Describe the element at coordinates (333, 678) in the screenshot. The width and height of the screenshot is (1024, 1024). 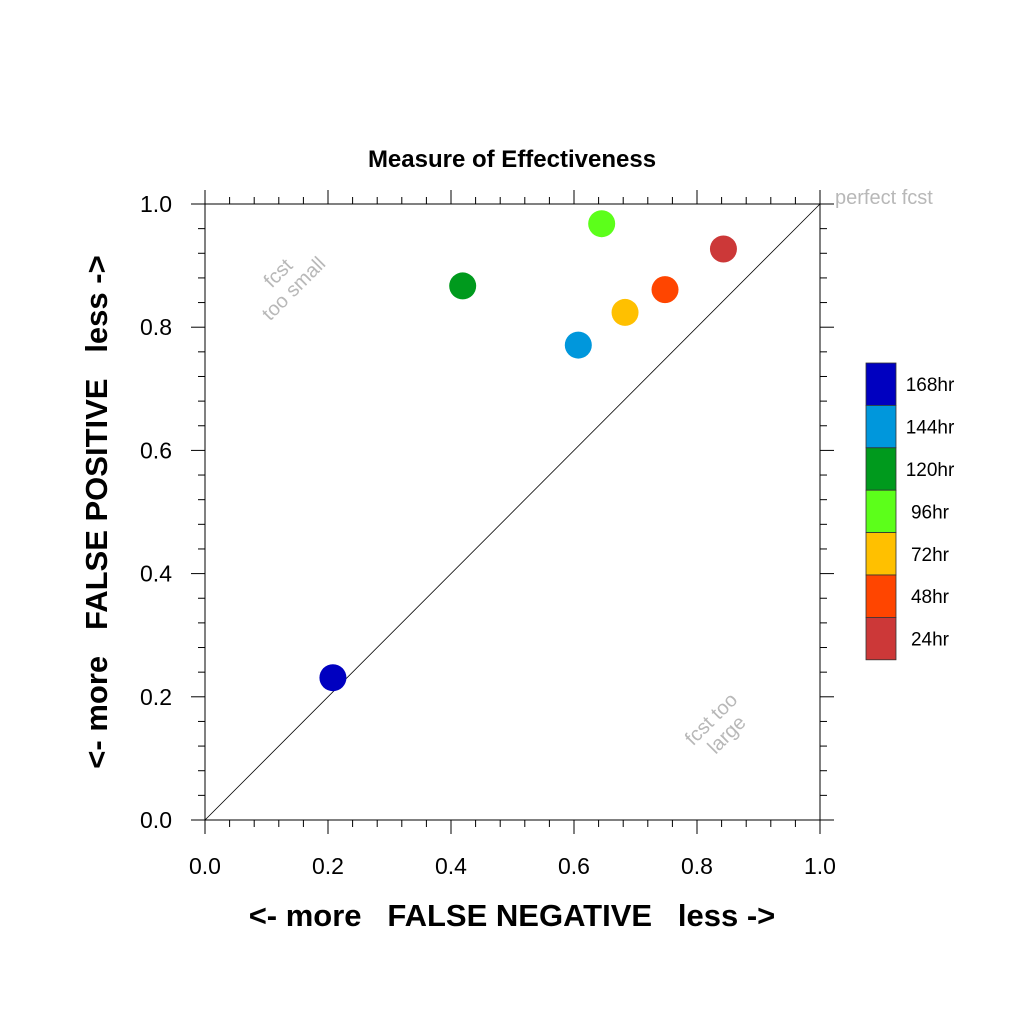
I see `data-point-168hr` at that location.